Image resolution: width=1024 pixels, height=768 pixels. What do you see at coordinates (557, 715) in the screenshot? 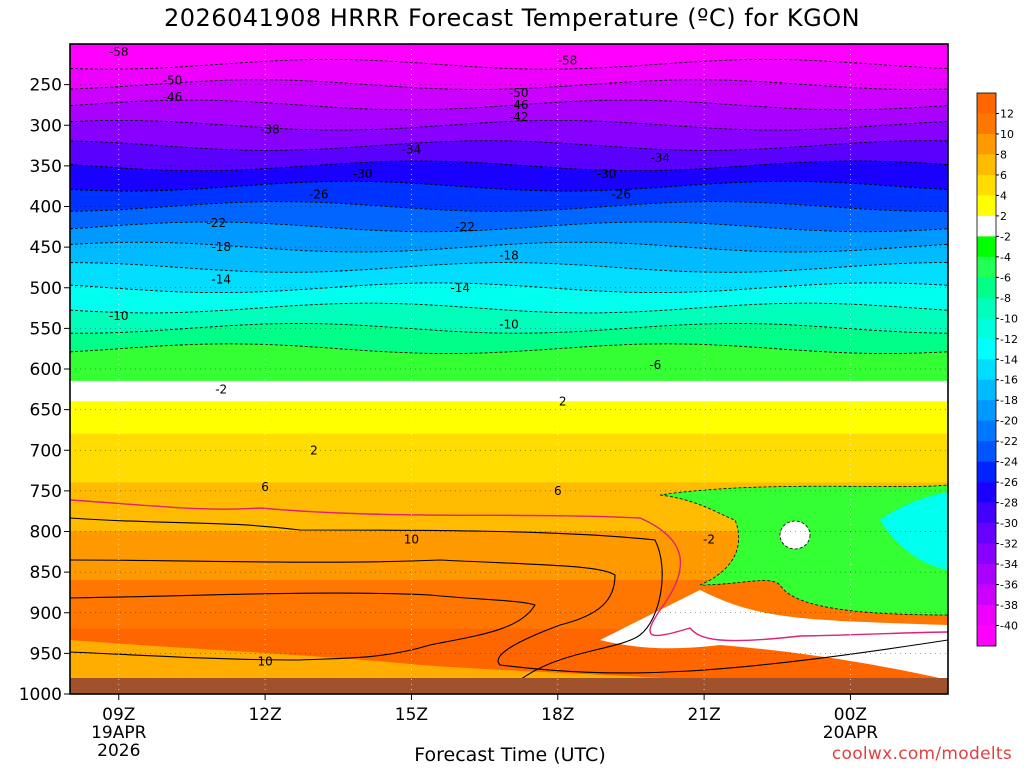
I see `x-tick-label: 18Z` at bounding box center [557, 715].